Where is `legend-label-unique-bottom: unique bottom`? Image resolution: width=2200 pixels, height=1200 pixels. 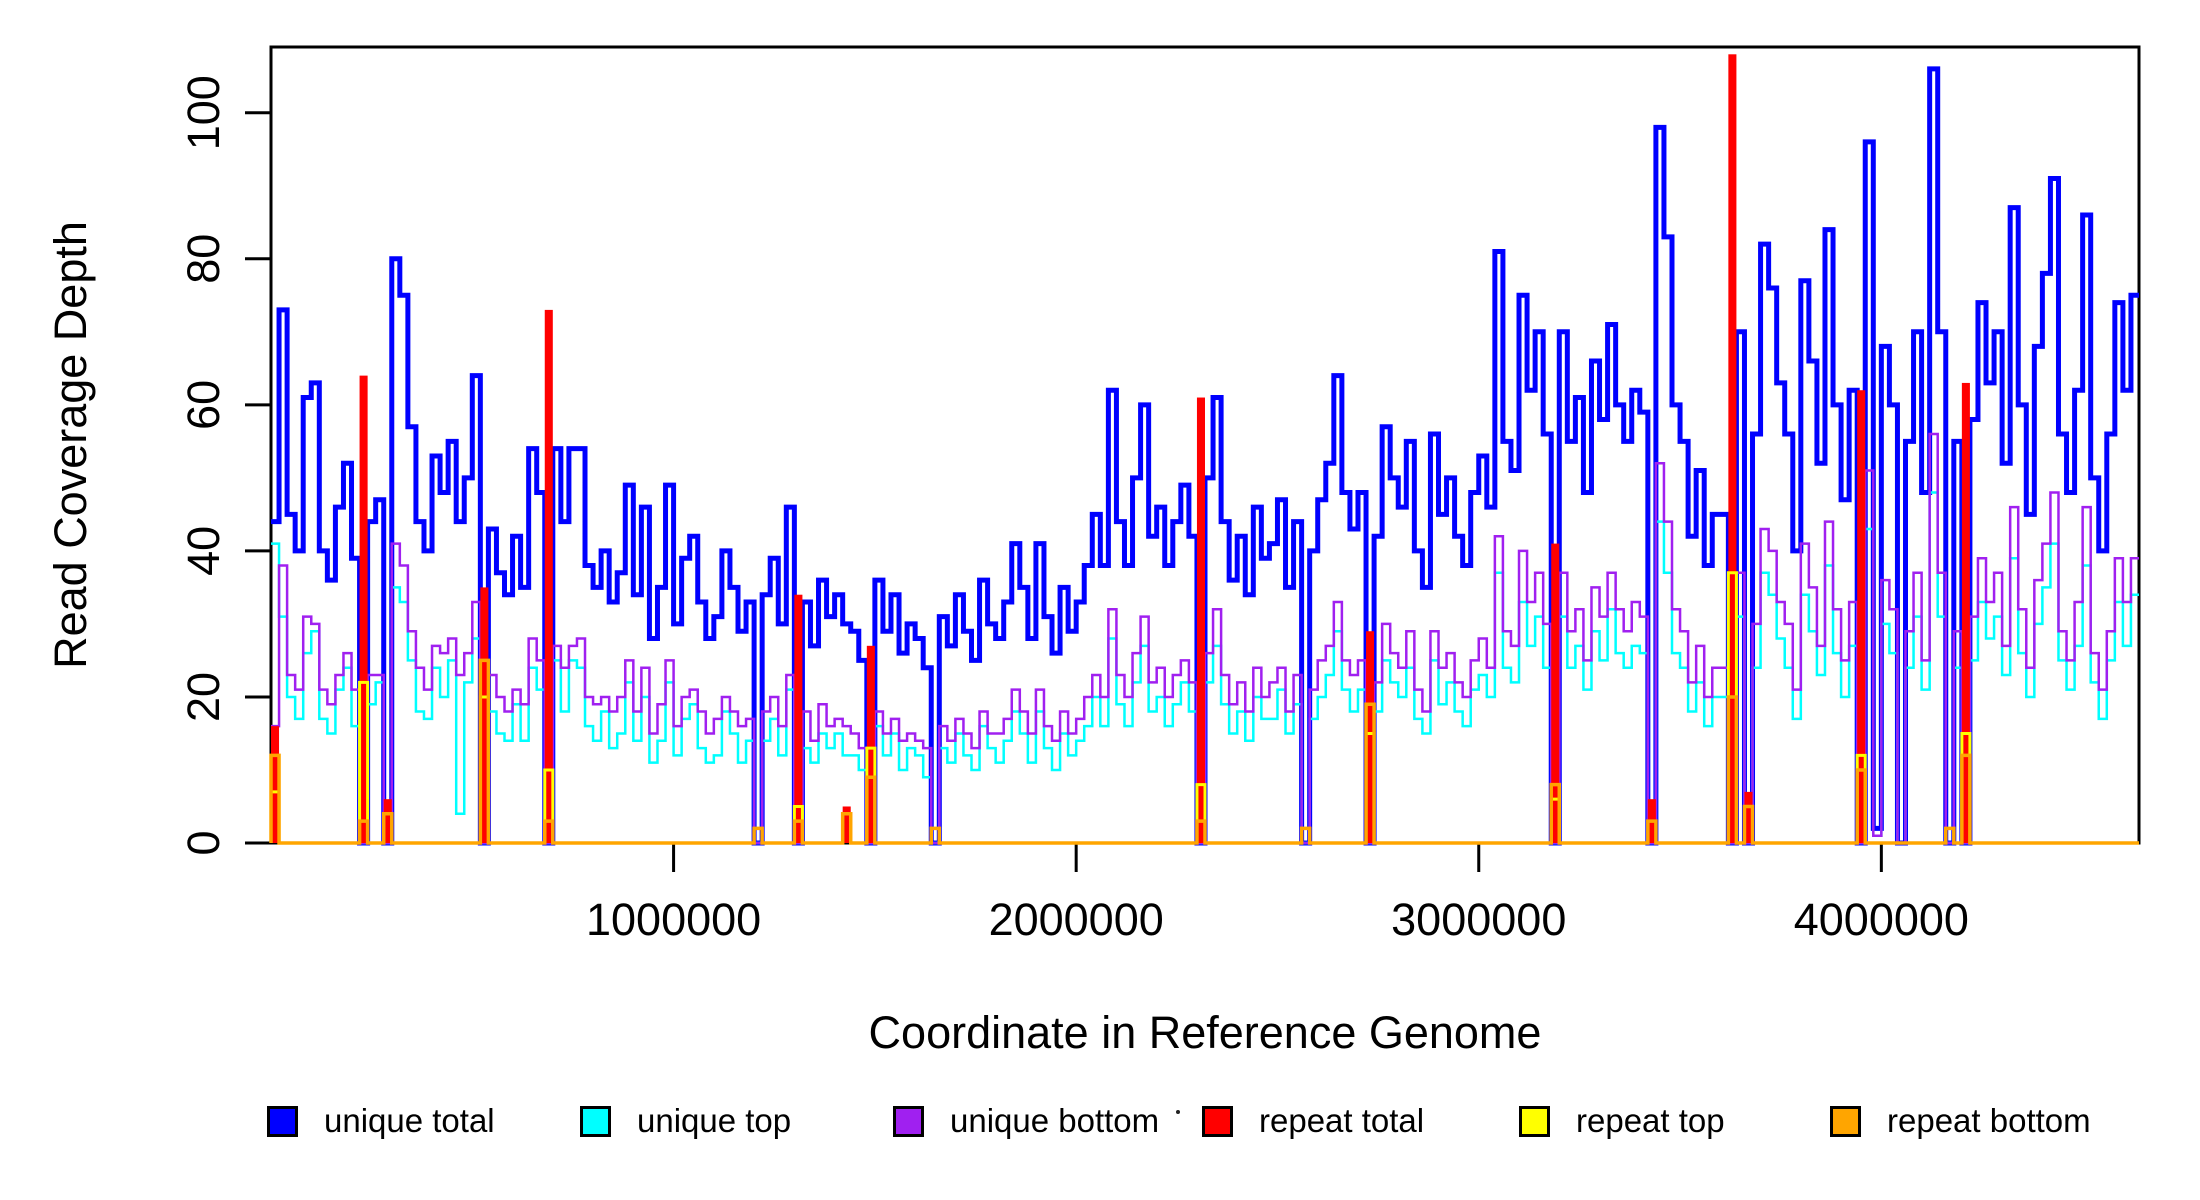
legend-label-unique-bottom: unique bottom is located at coordinates (1055, 1120).